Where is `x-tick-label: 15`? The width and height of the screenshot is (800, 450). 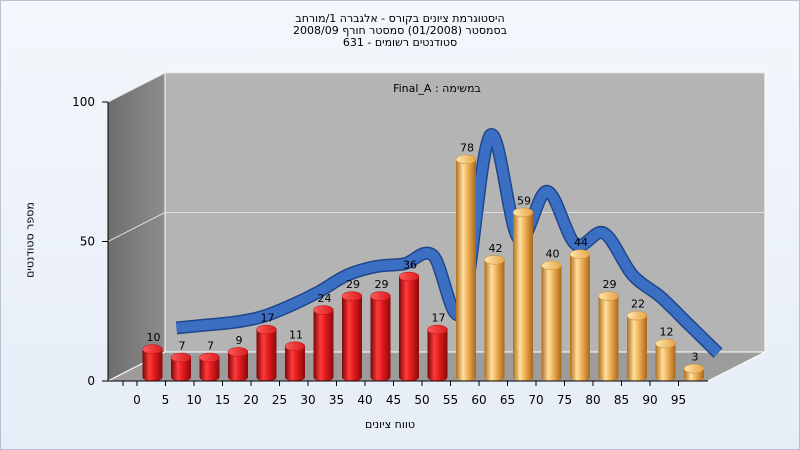
x-tick-label: 15 is located at coordinates (222, 400).